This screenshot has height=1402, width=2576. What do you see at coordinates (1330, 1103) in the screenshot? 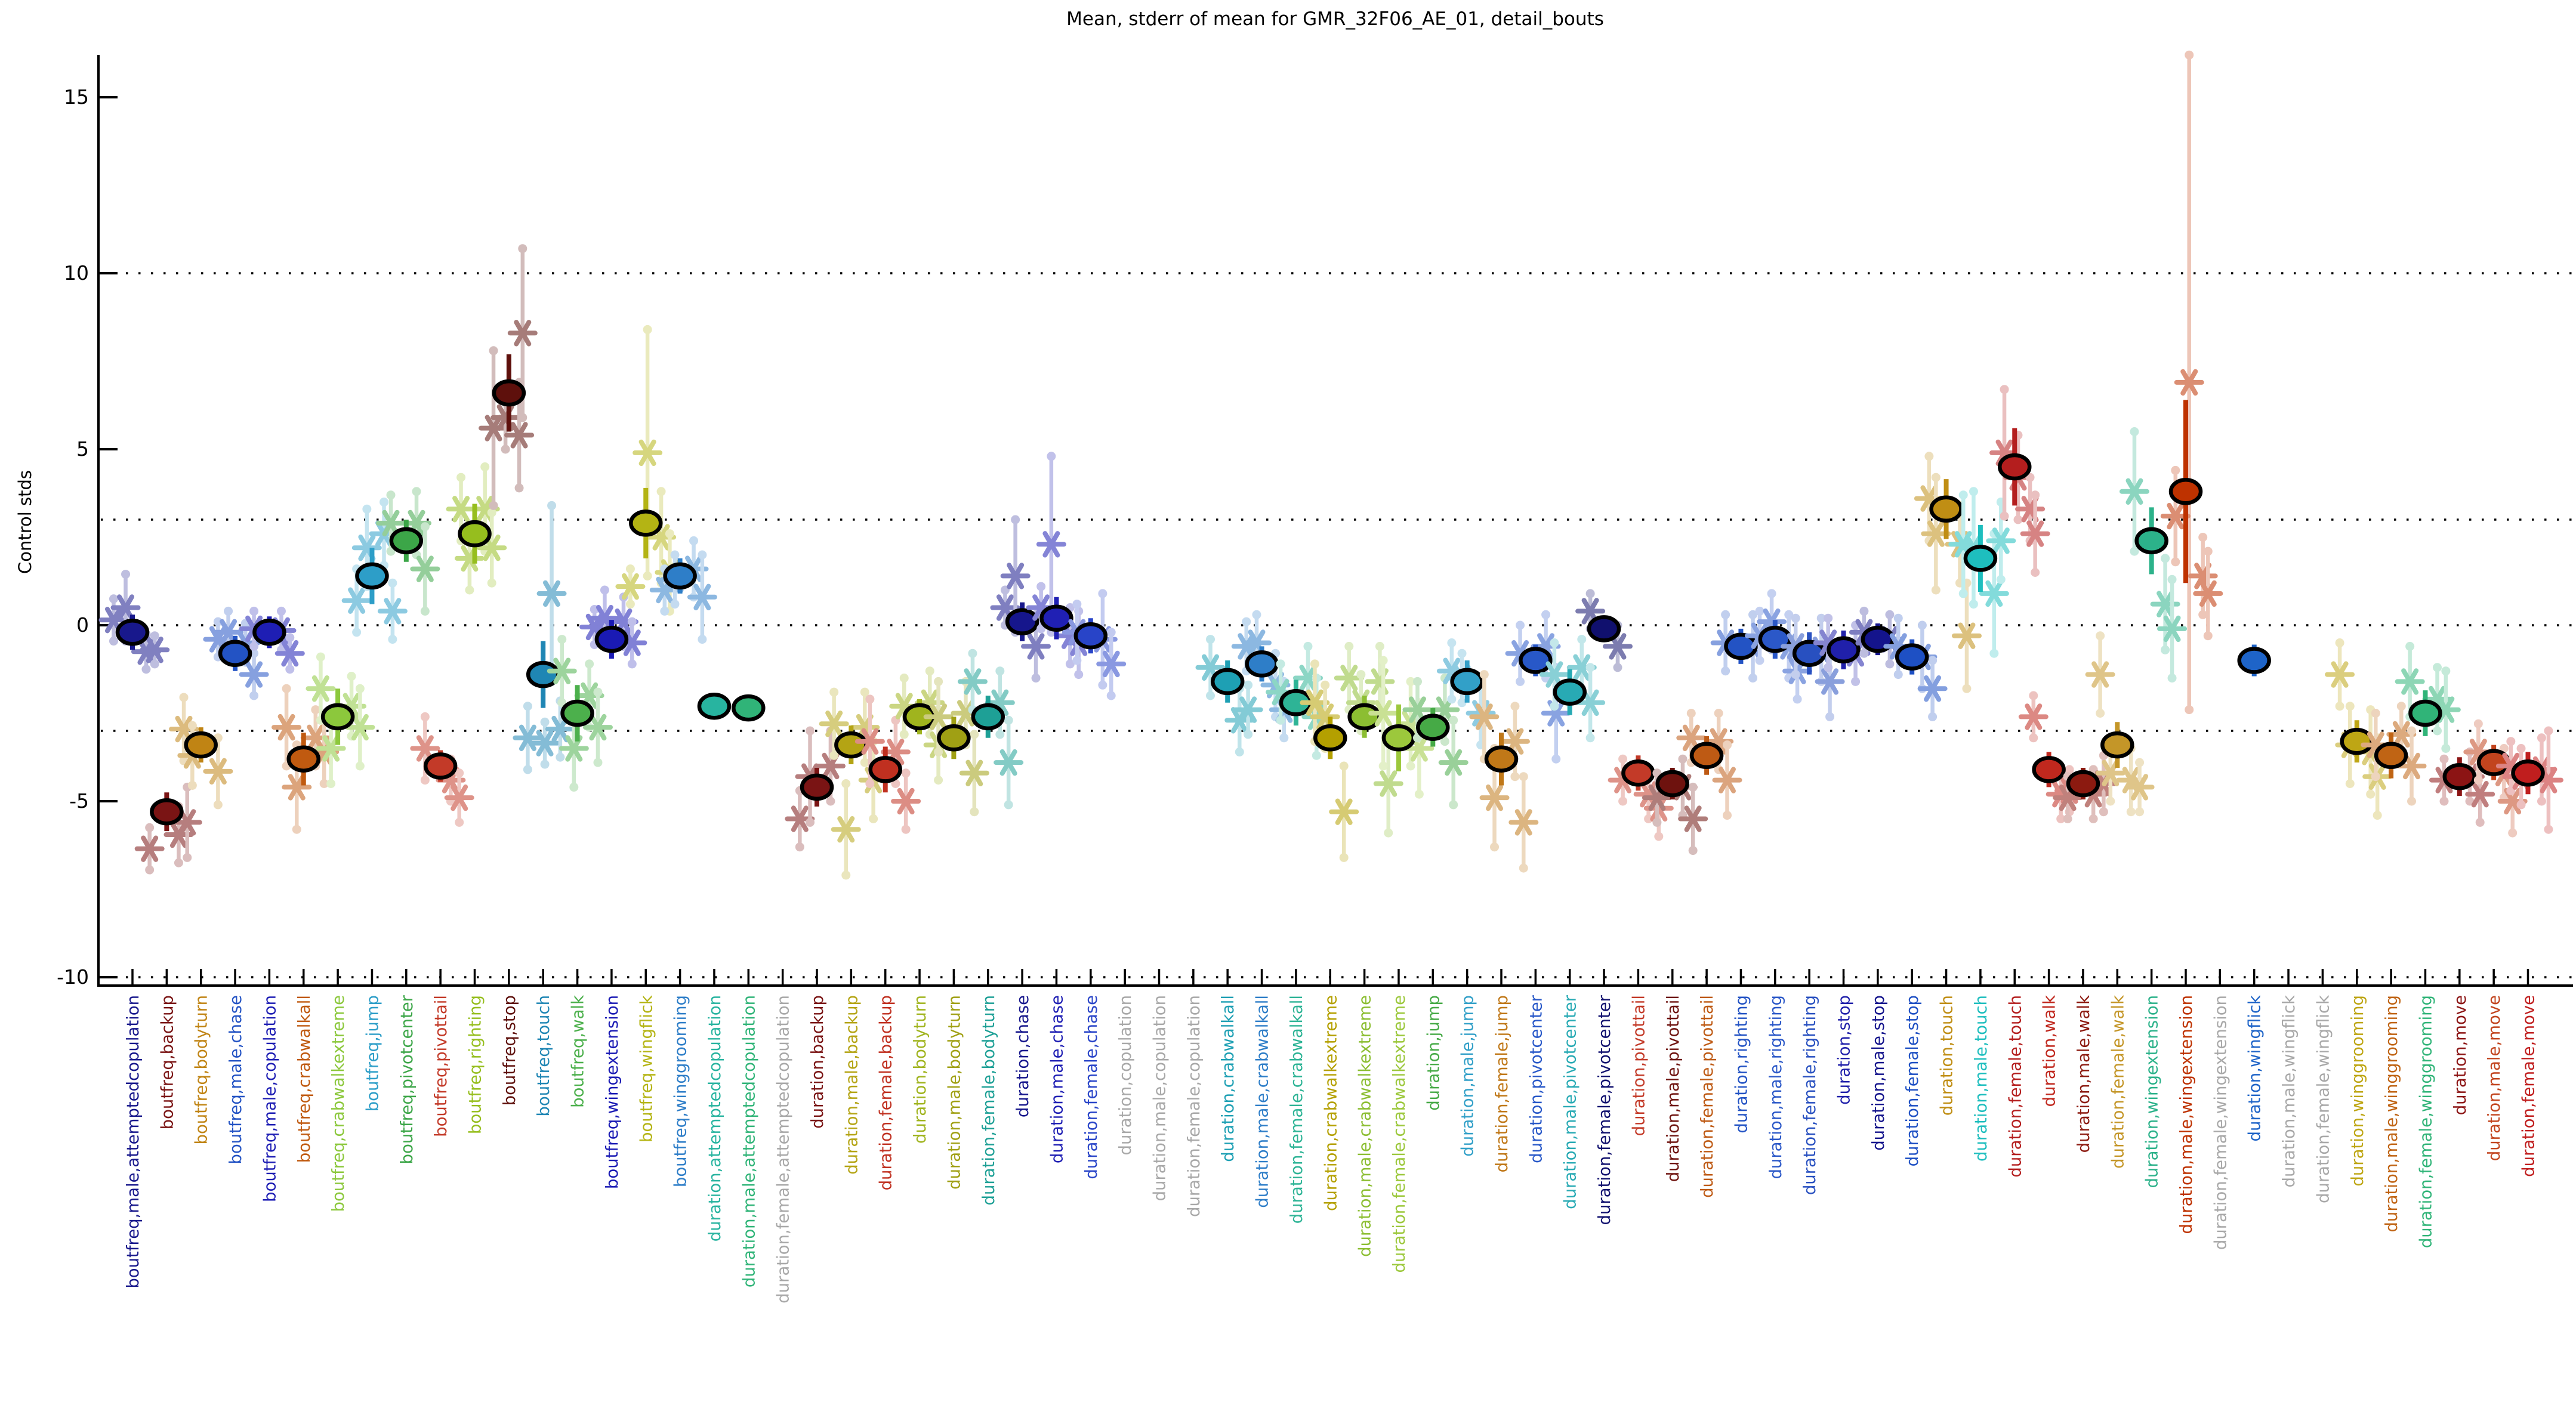
I see `category-label: duration,crabwalkextreme` at bounding box center [1330, 1103].